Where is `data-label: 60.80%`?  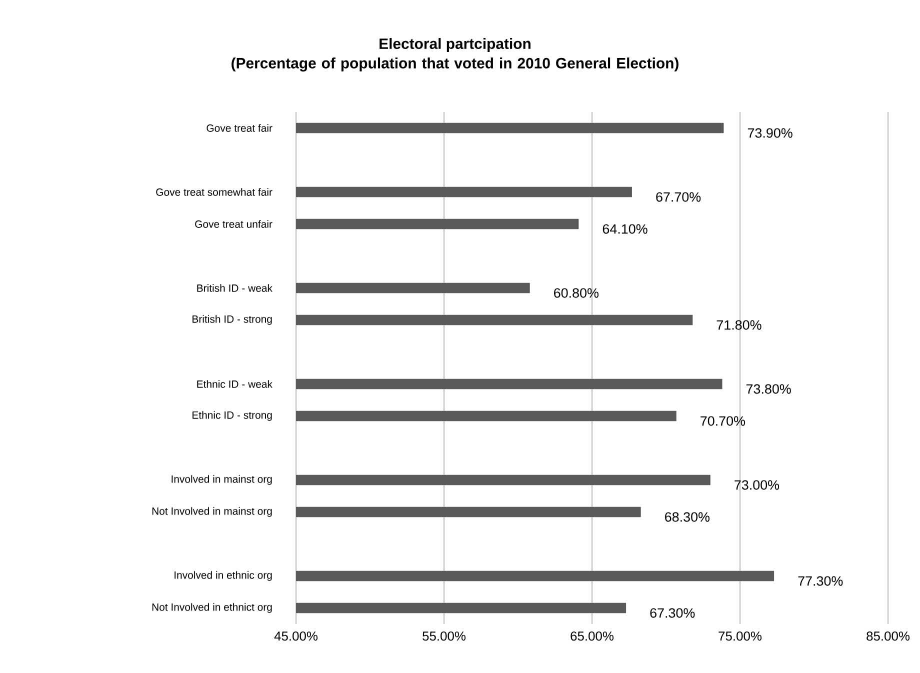
data-label: 60.80% is located at coordinates (576, 293).